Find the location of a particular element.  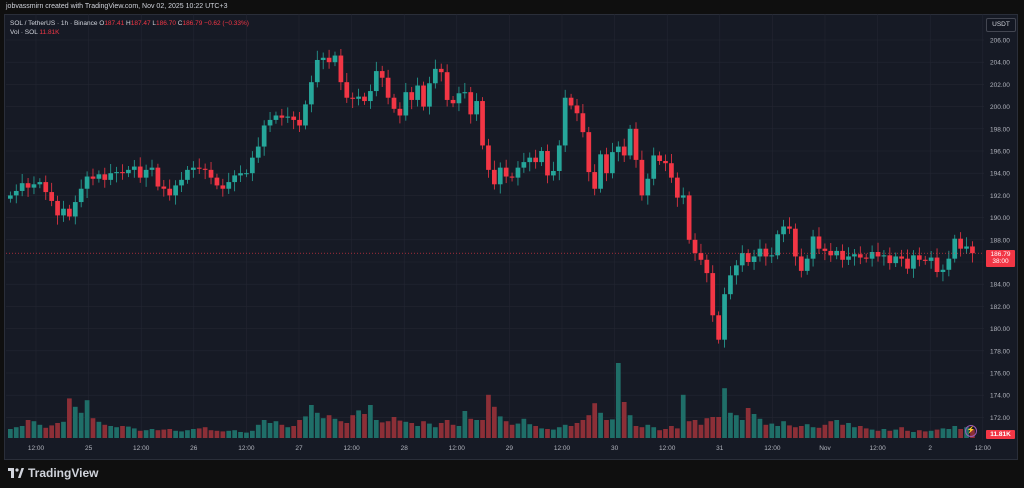

price-axis-label: 194.00 is located at coordinates (1000, 174).